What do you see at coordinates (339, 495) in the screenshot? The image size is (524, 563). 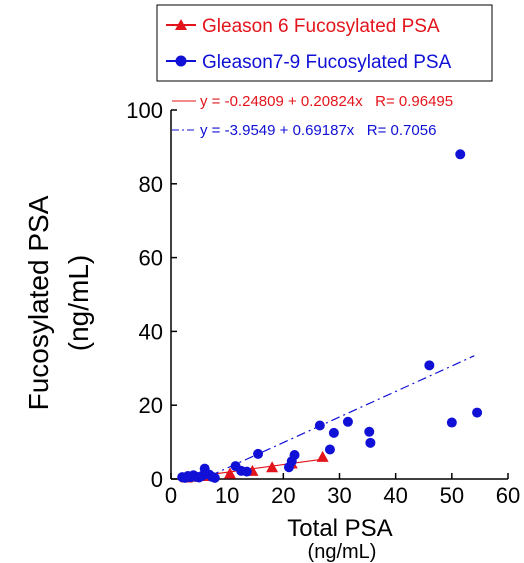 I see `x-tick-label: 30` at bounding box center [339, 495].